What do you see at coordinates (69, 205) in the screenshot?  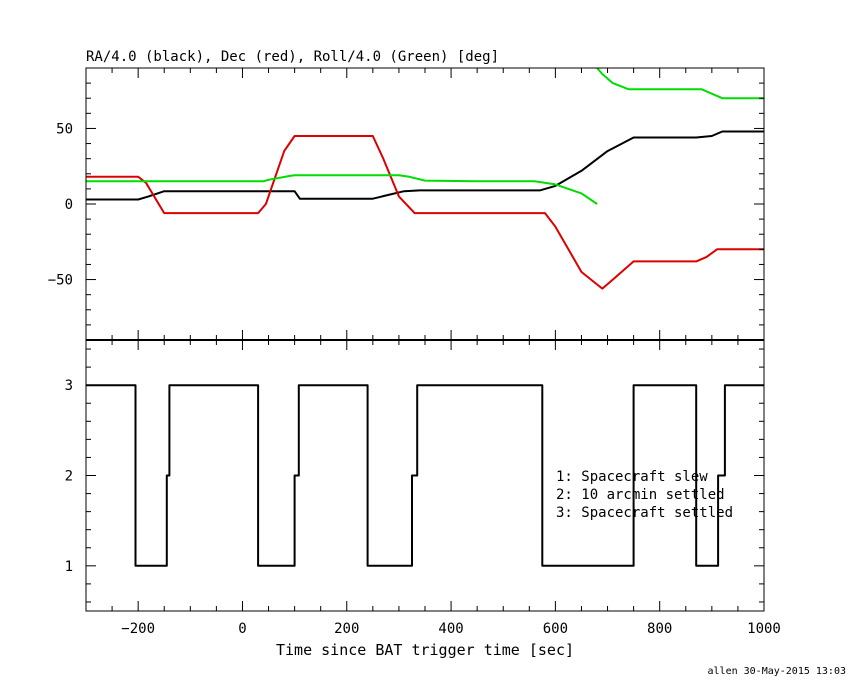 I see `top-y-tick-label: 0` at bounding box center [69, 205].